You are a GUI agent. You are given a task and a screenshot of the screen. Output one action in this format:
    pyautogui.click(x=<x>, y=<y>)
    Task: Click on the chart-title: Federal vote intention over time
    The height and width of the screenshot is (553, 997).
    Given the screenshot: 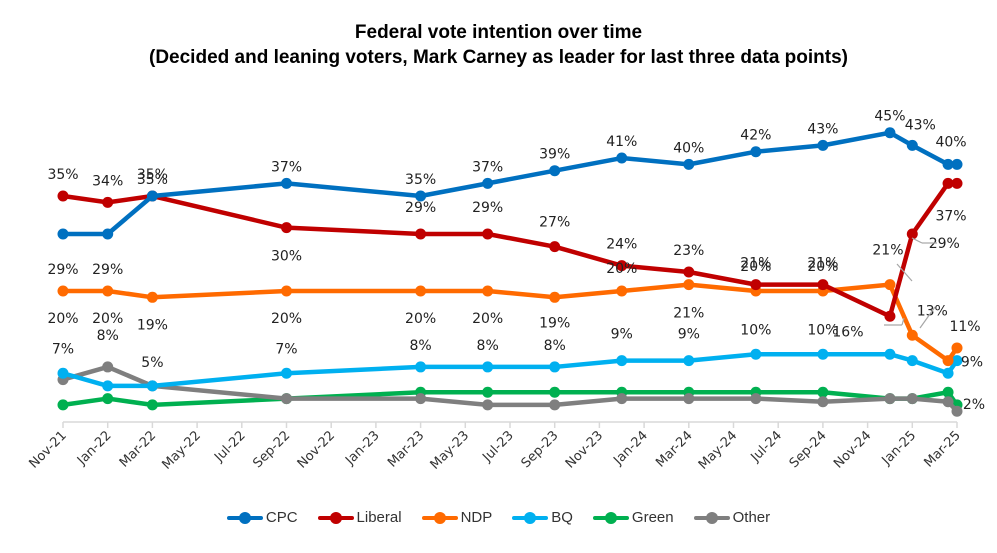 What is the action you would take?
    pyautogui.click(x=498, y=32)
    